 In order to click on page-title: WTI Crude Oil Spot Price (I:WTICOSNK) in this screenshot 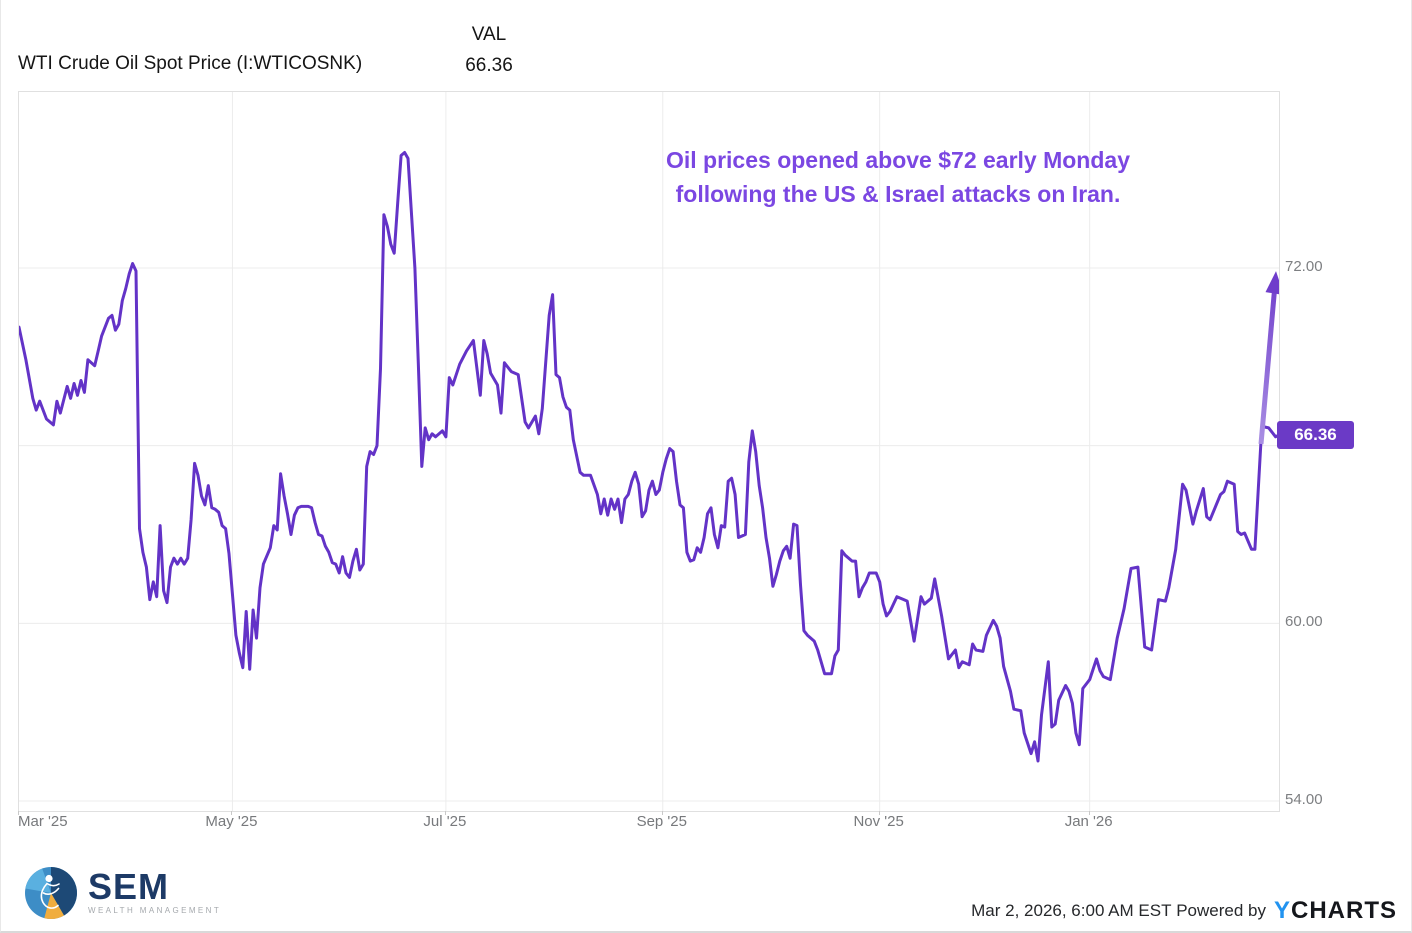, I will do `click(190, 63)`.